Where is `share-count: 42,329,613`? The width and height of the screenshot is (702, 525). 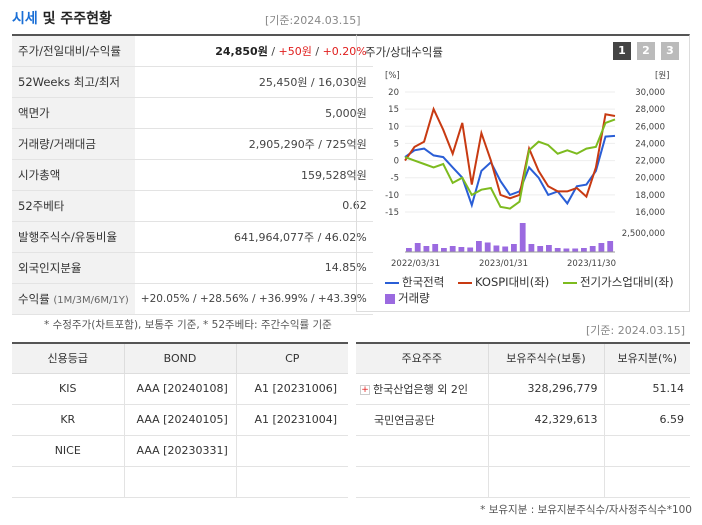
share-count: 42,329,613 is located at coordinates (545, 420).